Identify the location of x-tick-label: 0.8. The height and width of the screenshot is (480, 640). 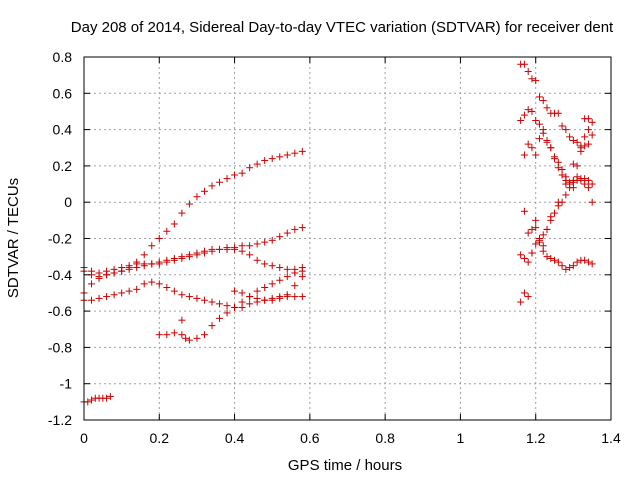
(385, 438).